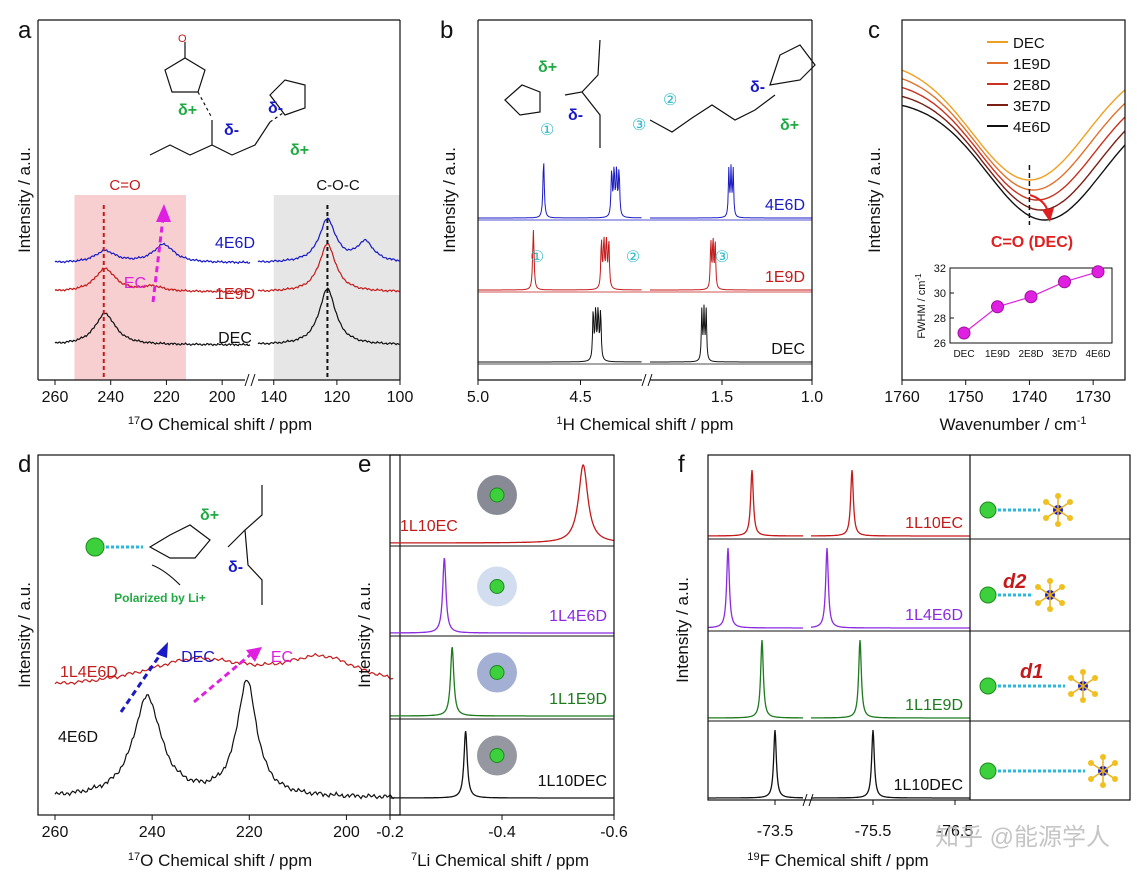 Image resolution: width=1137 pixels, height=880 pixels. What do you see at coordinates (166, 397) in the screenshot?
I see `x-tick-label: 220` at bounding box center [166, 397].